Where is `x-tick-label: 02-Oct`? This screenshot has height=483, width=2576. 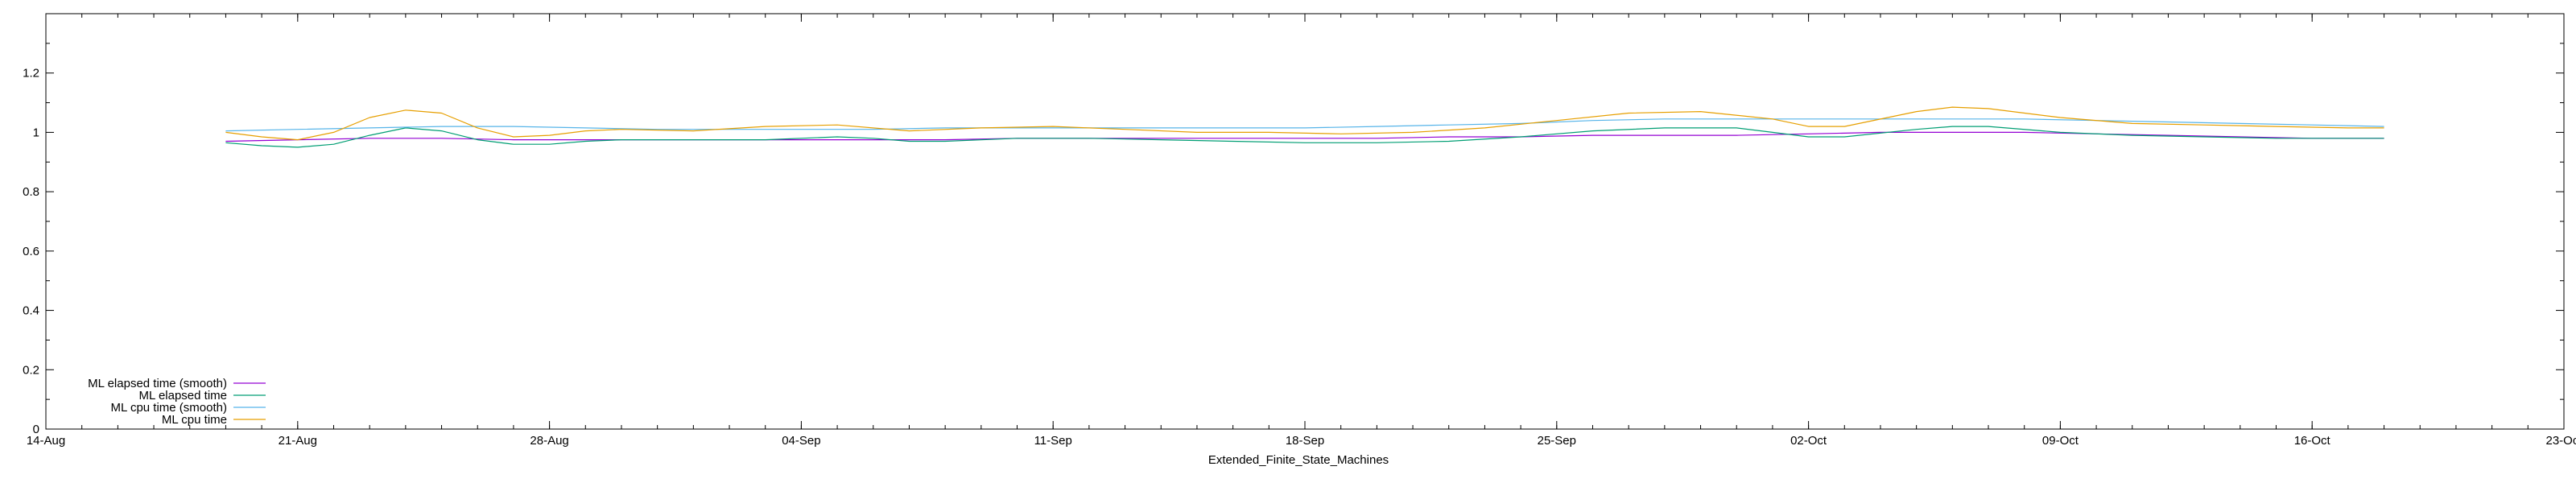
x-tick-label: 02-Oct is located at coordinates (1808, 441).